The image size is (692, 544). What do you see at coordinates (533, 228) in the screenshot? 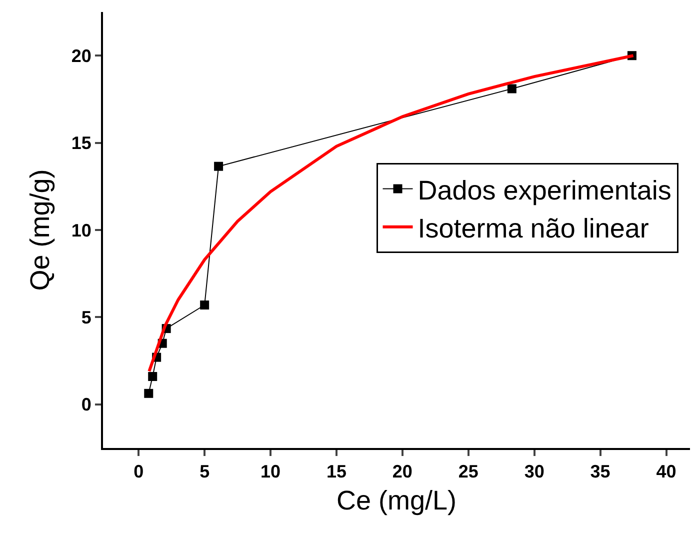
I see `legend-label: Isoterma não linear` at bounding box center [533, 228].